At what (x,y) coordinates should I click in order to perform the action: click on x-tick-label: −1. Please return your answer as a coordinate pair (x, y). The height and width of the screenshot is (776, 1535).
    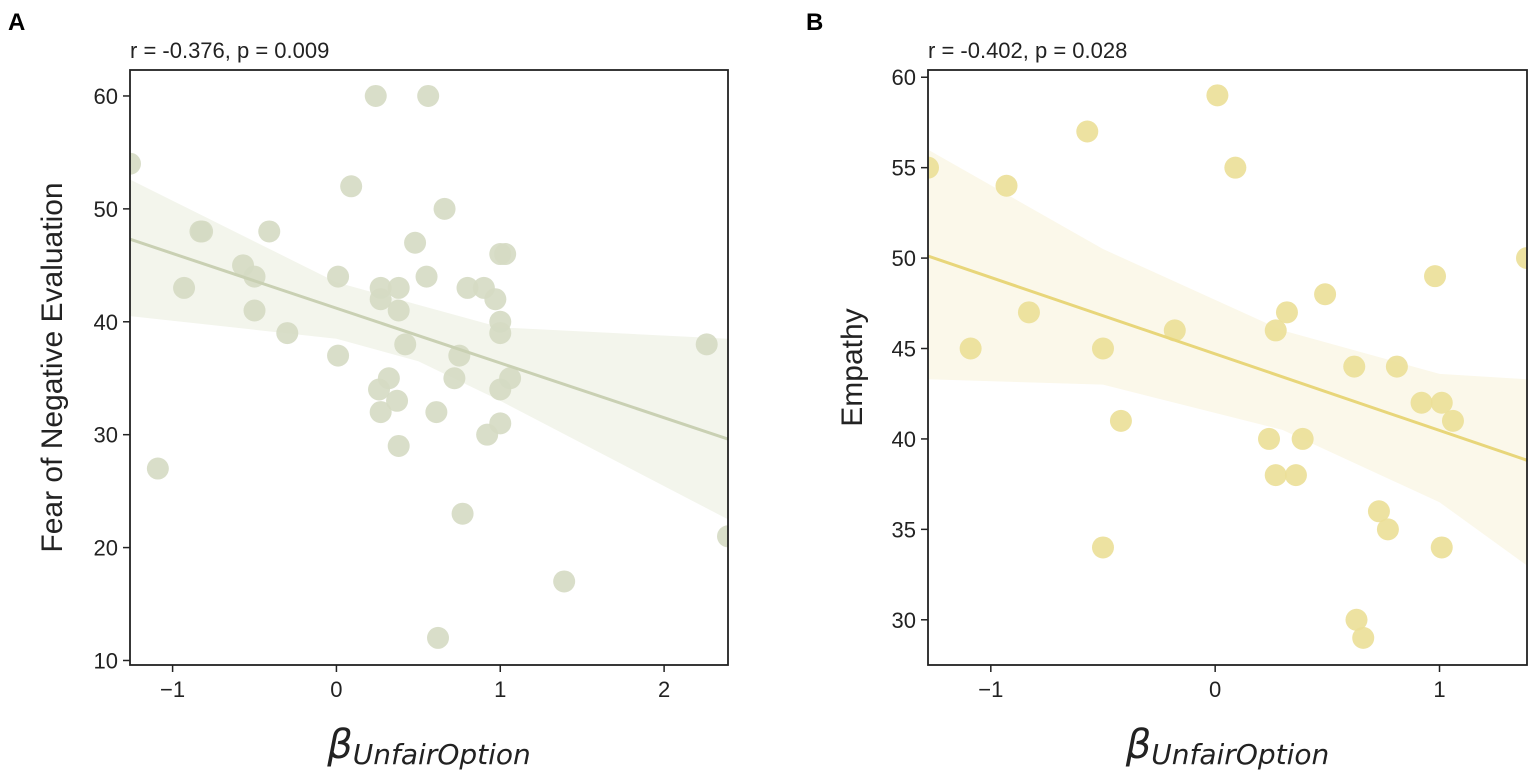
    Looking at the image, I should click on (990, 689).